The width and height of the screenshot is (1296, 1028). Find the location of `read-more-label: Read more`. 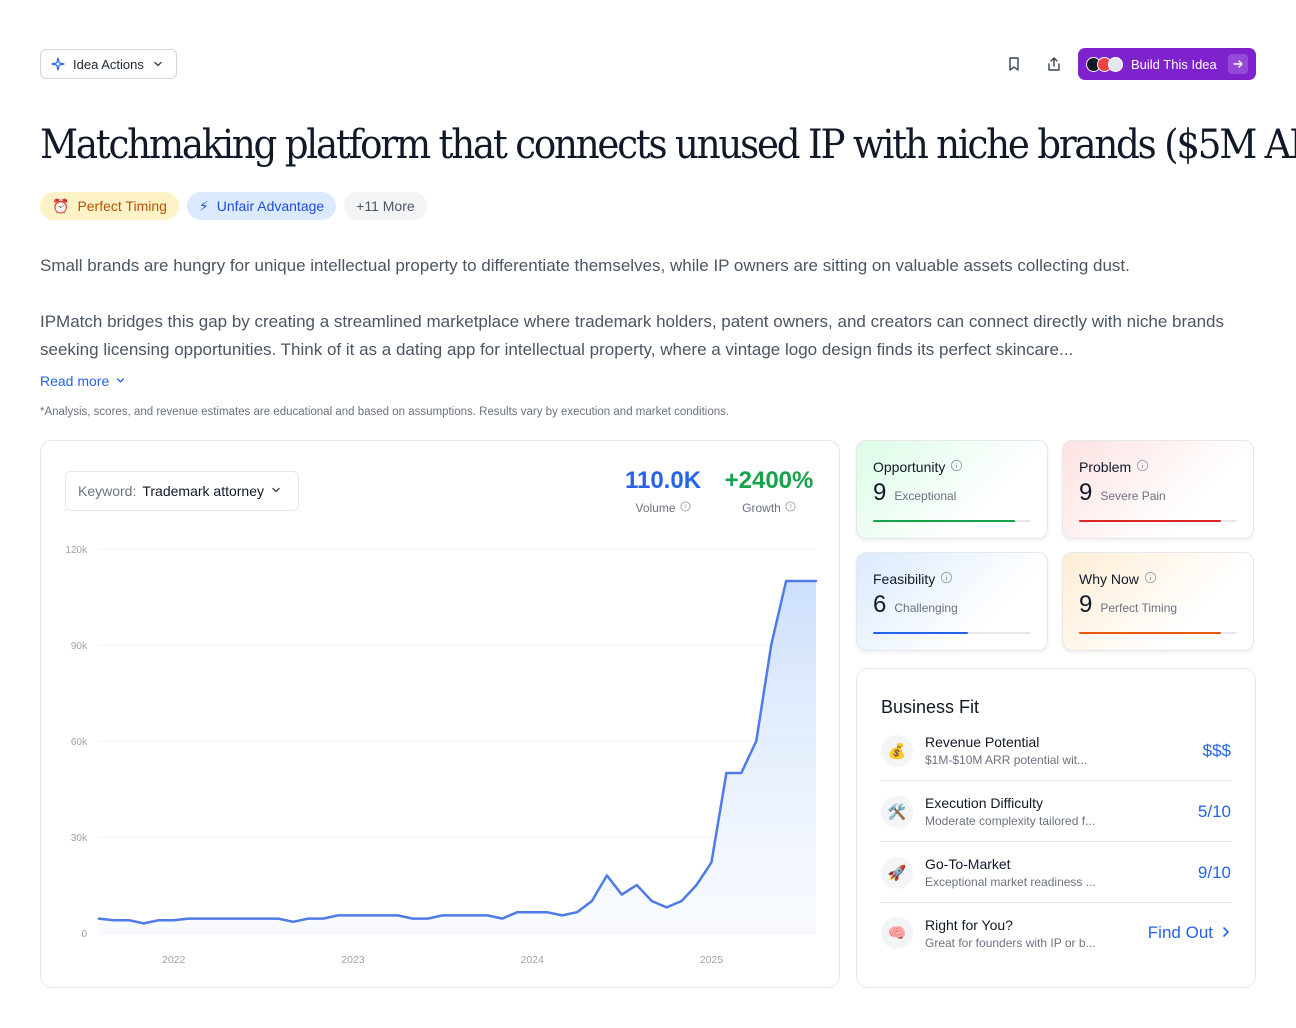

read-more-label: Read more is located at coordinates (75, 381).